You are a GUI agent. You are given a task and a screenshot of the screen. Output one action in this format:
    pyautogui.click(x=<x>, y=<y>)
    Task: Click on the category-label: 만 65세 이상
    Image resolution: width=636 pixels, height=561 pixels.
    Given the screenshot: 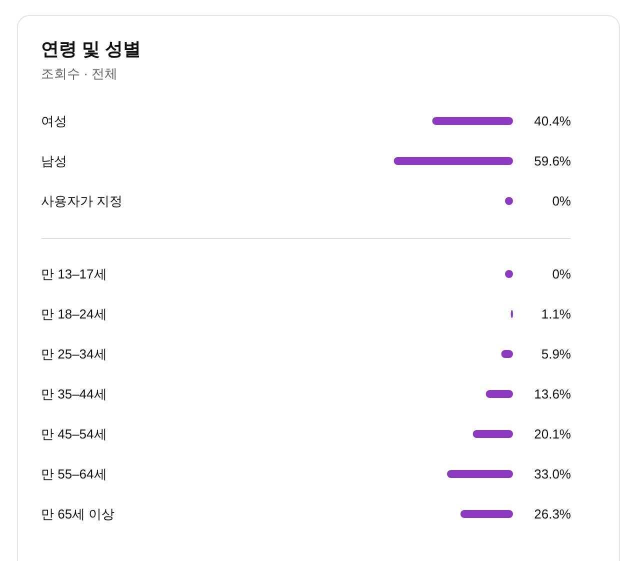 What is the action you would take?
    pyautogui.click(x=78, y=514)
    